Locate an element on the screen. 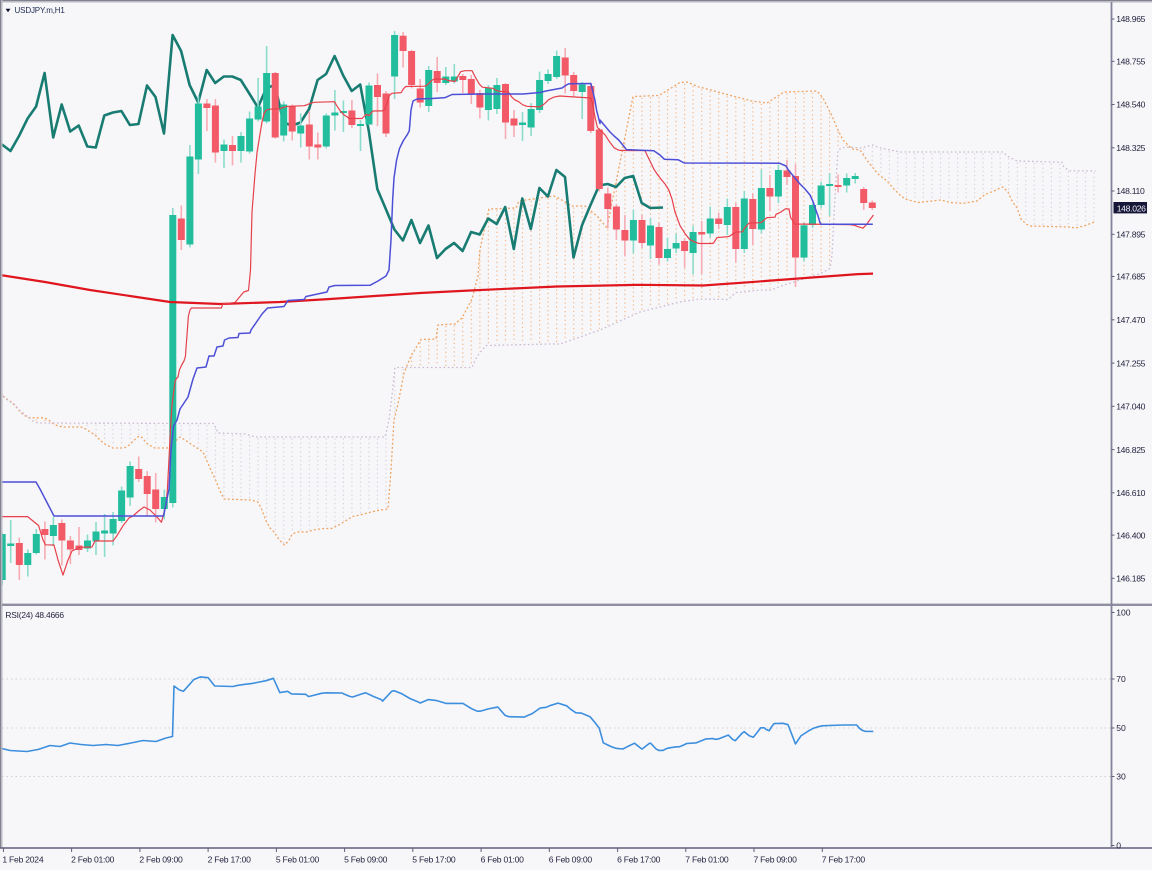 The image size is (1152, 870). svg-text: 50 is located at coordinates (1121, 728).